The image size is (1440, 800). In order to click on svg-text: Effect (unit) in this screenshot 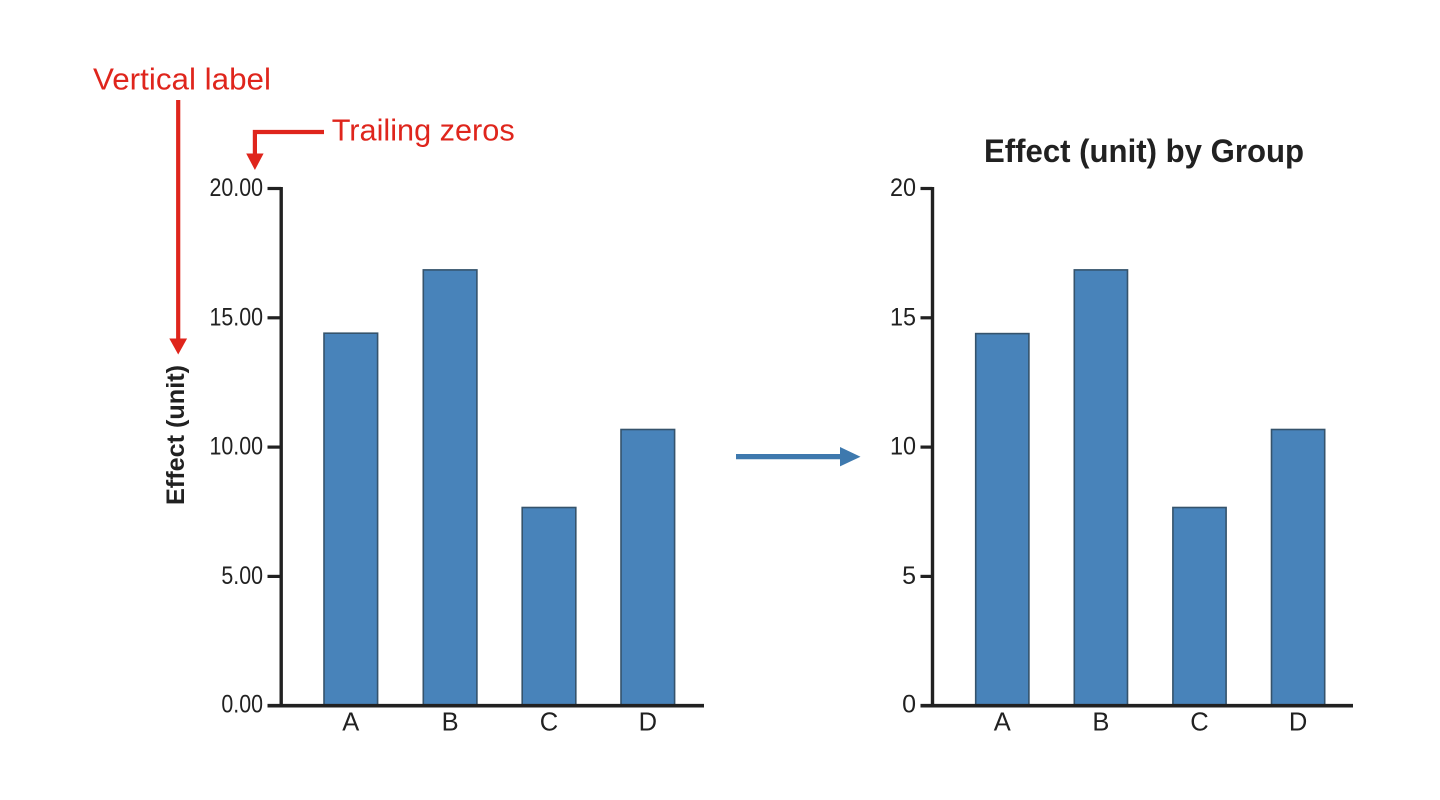, I will do `click(176, 435)`.